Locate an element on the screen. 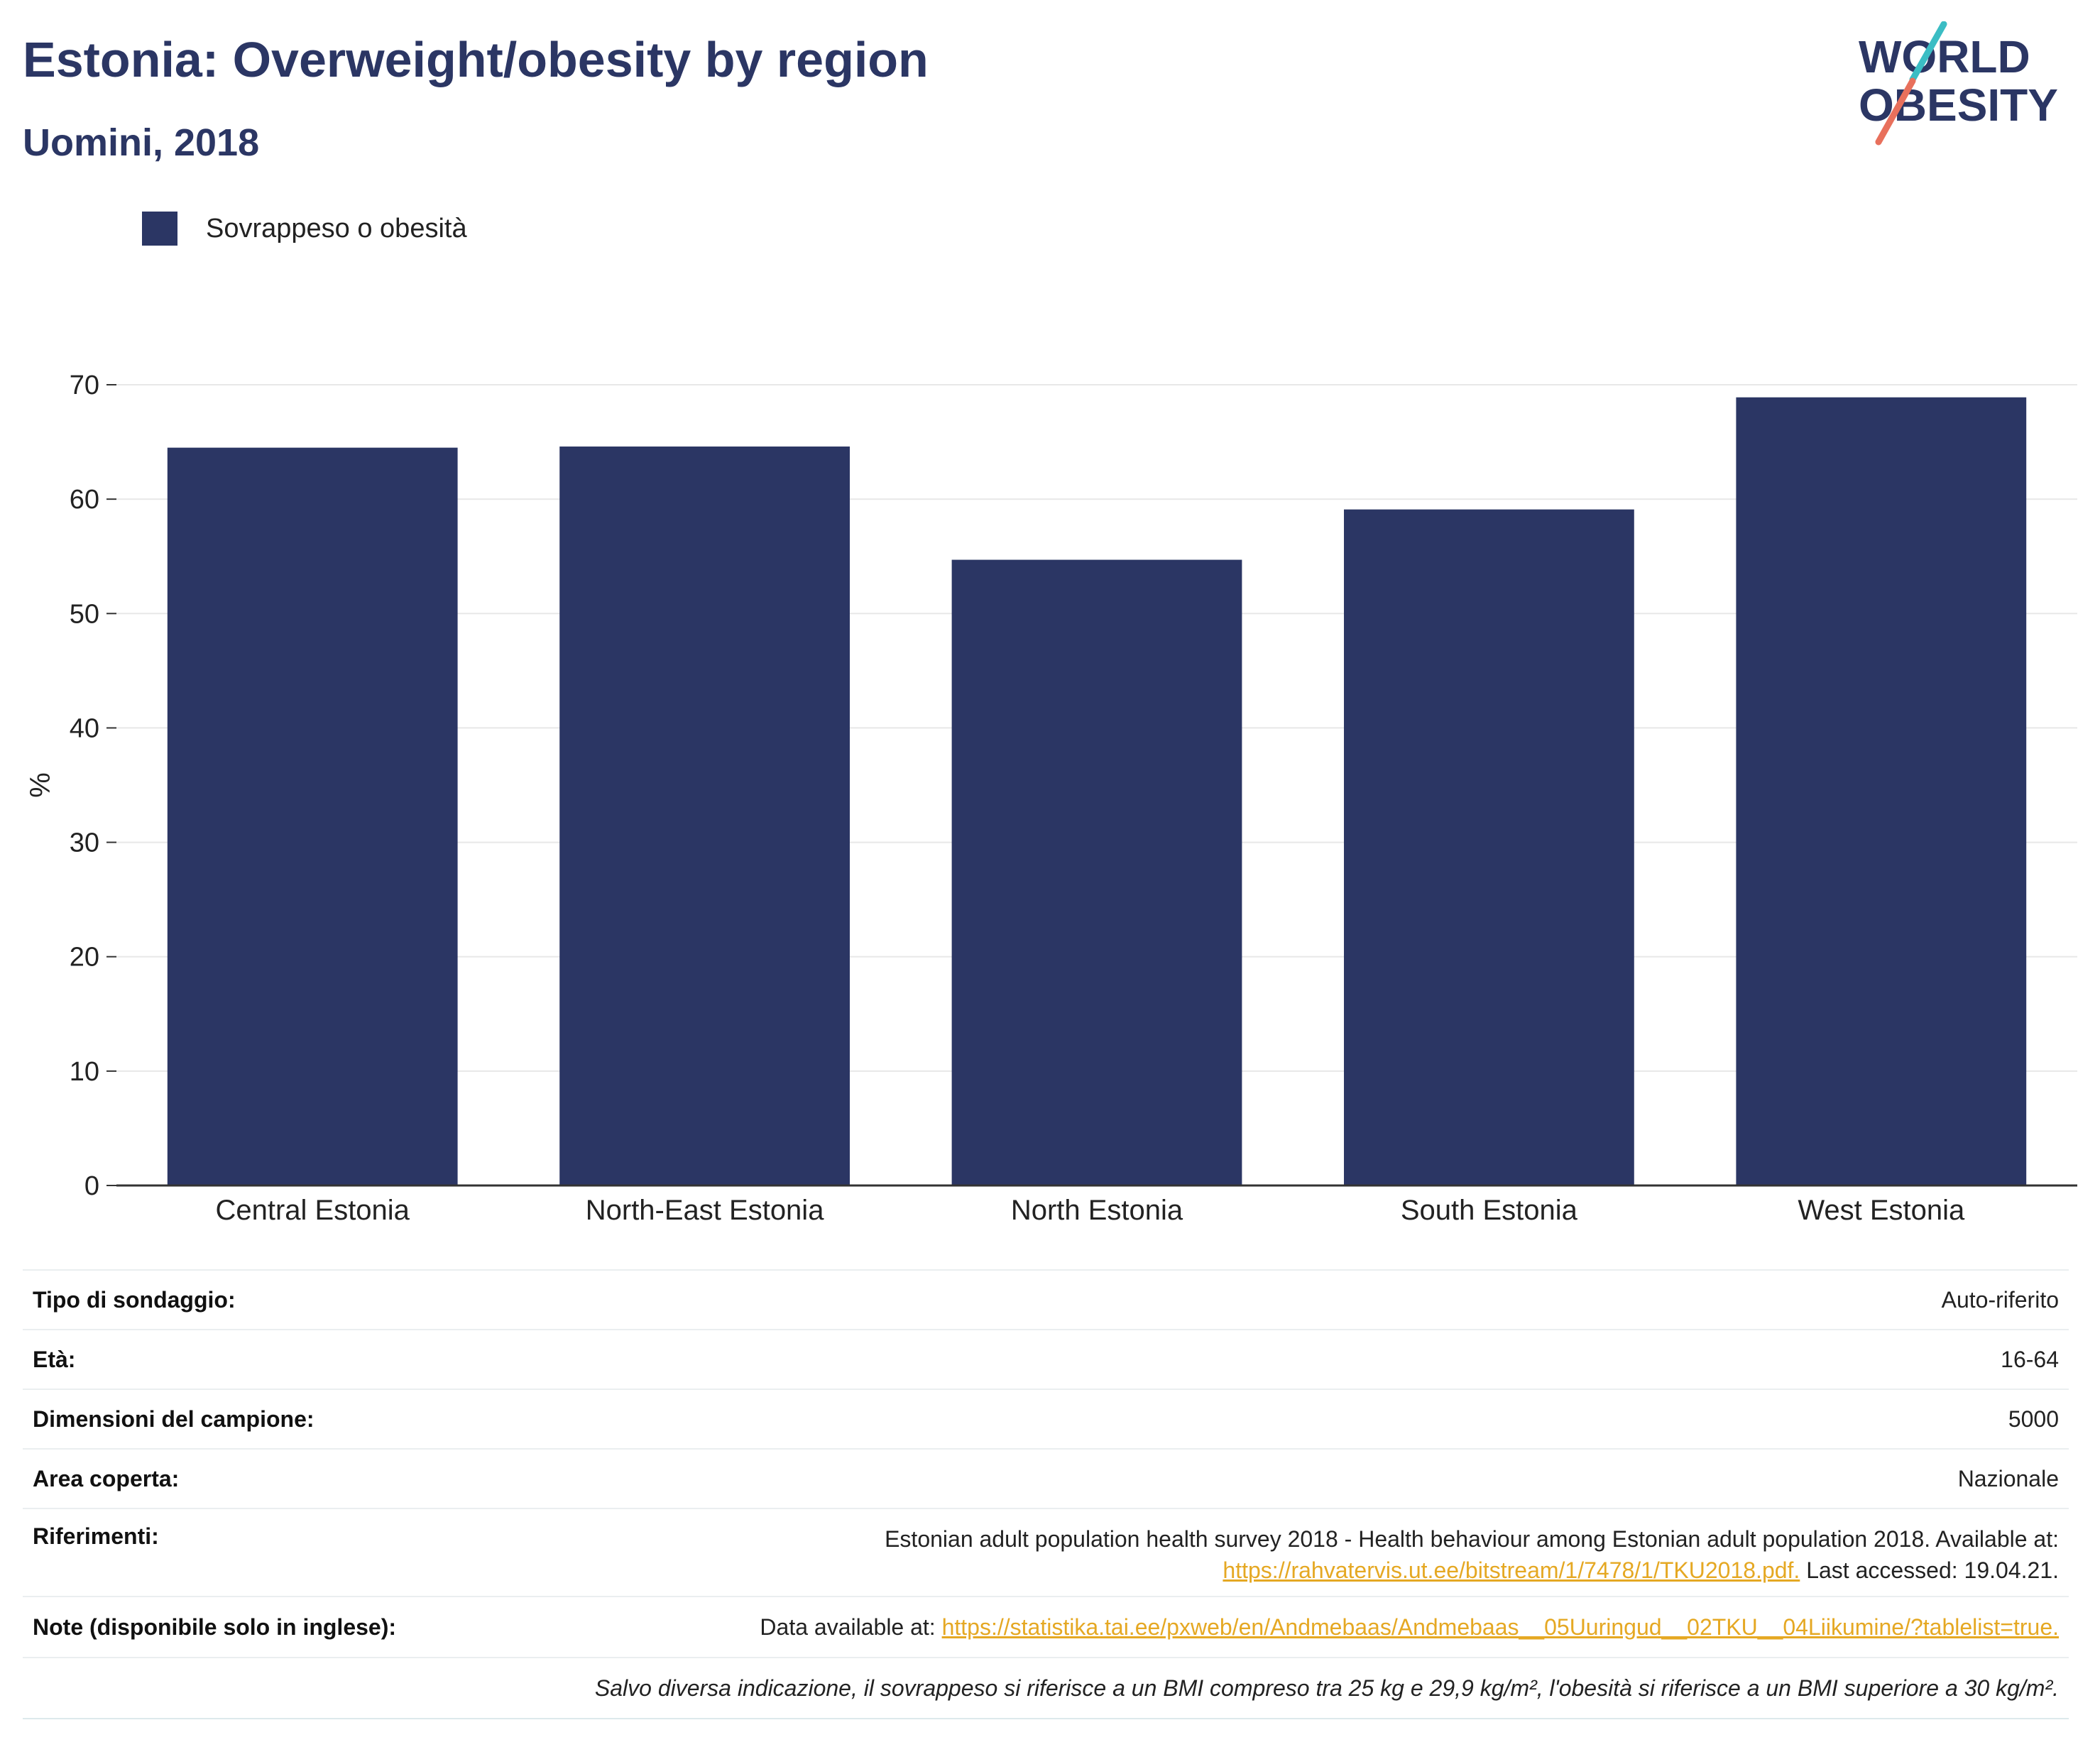 This screenshot has width=2100, height=1747. y-tick-label: 10 is located at coordinates (84, 1072).